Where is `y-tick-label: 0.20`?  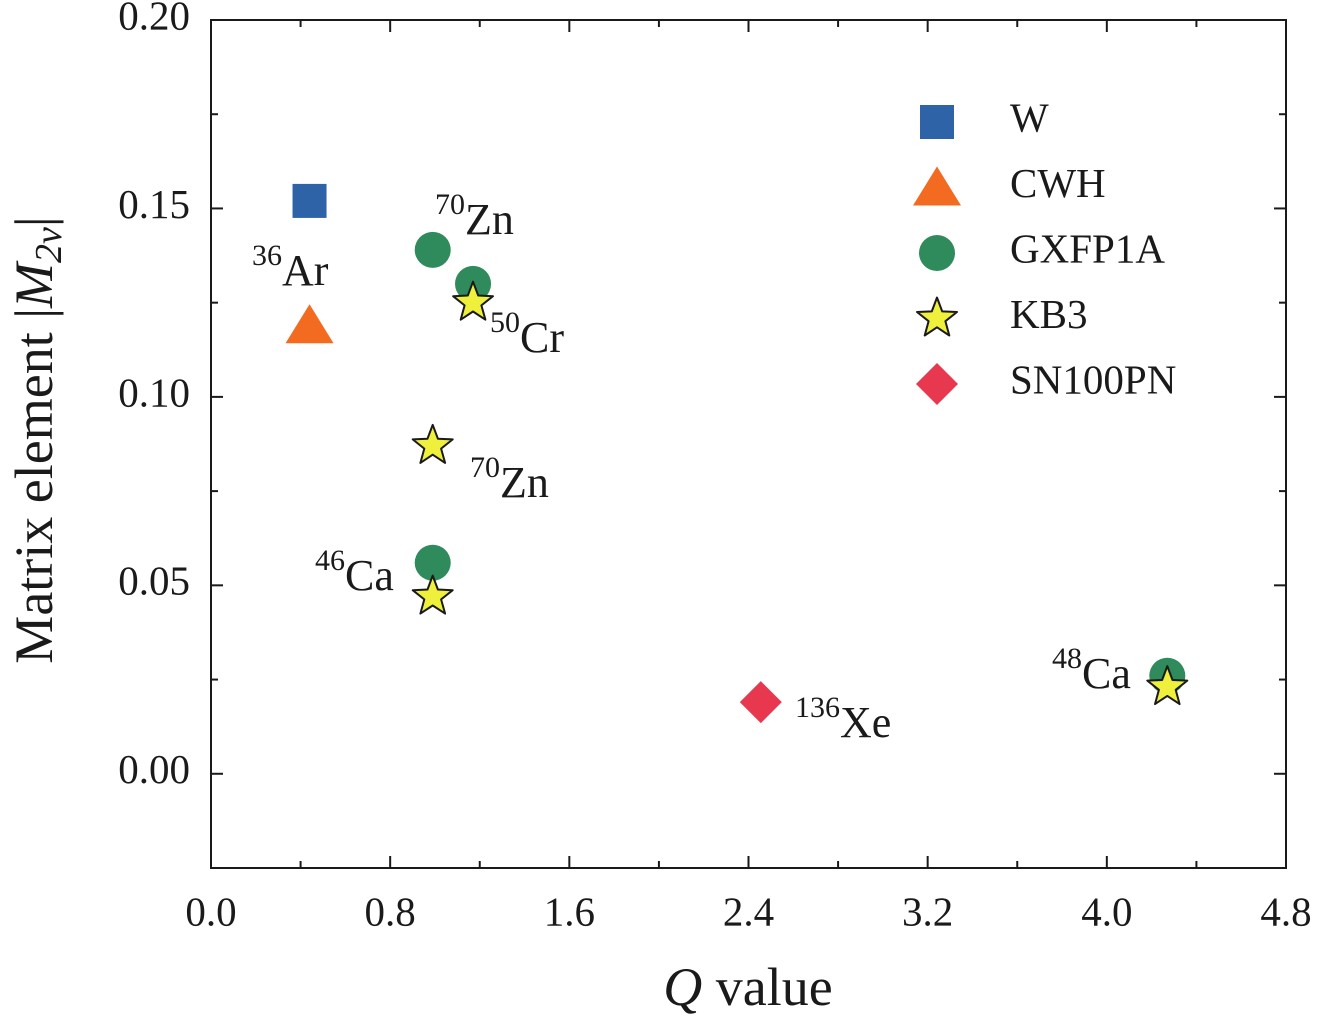 y-tick-label: 0.20 is located at coordinates (154, 19).